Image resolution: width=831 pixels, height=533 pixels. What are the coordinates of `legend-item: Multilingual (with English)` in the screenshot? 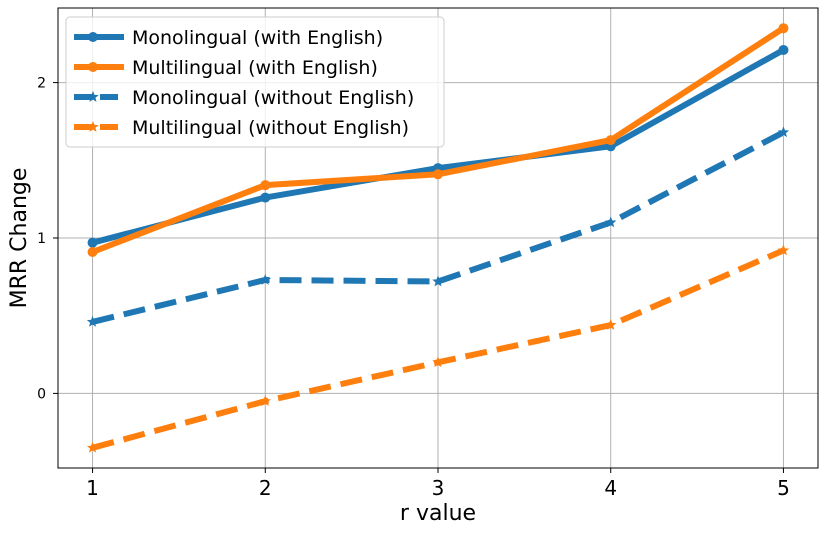 It's located at (226, 68).